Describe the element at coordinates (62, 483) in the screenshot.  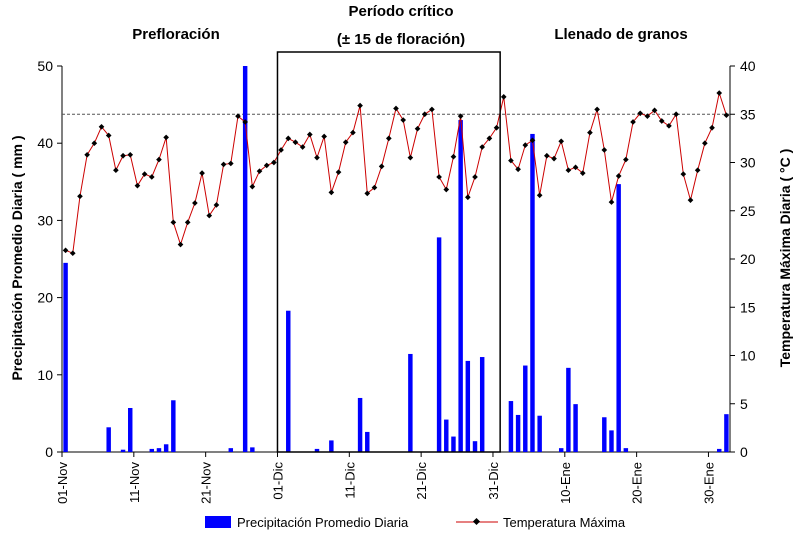
I see `x-tick-label: 01-Nov` at that location.